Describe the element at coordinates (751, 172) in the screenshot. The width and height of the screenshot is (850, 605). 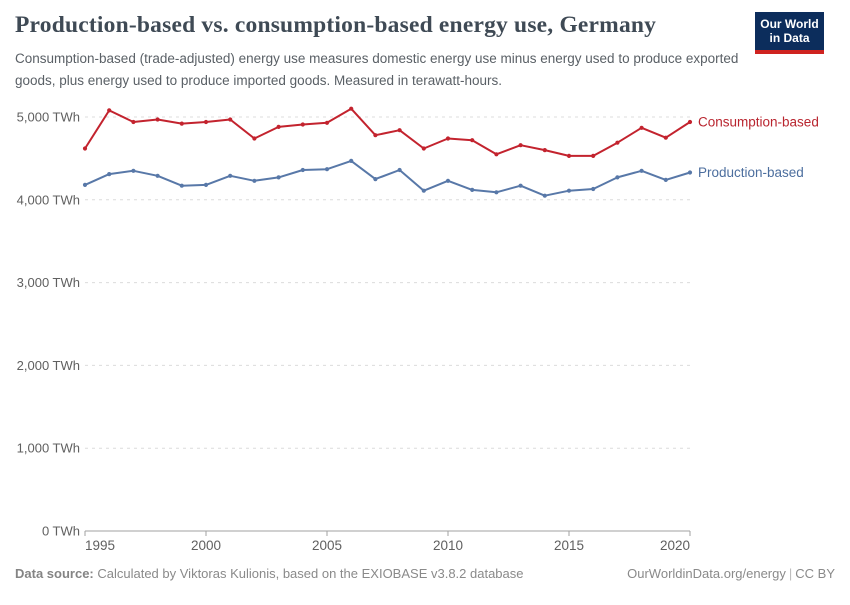
I see `series-label-production-based: Production-based` at that location.